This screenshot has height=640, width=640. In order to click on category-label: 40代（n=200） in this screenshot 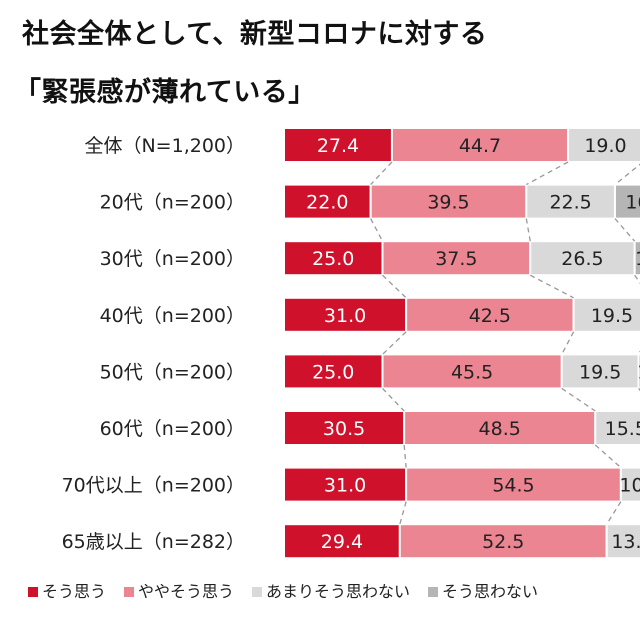, I will do `click(172, 316)`.